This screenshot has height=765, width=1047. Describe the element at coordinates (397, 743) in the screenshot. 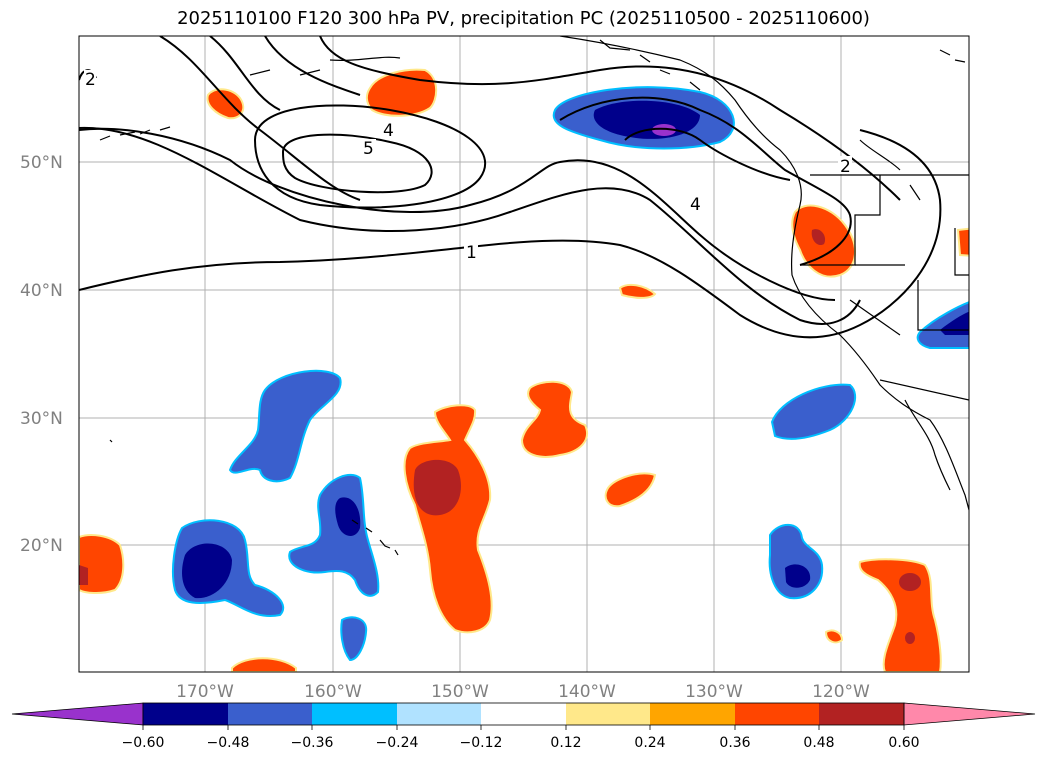

I see `colorbar-tick-label: −0.24` at that location.